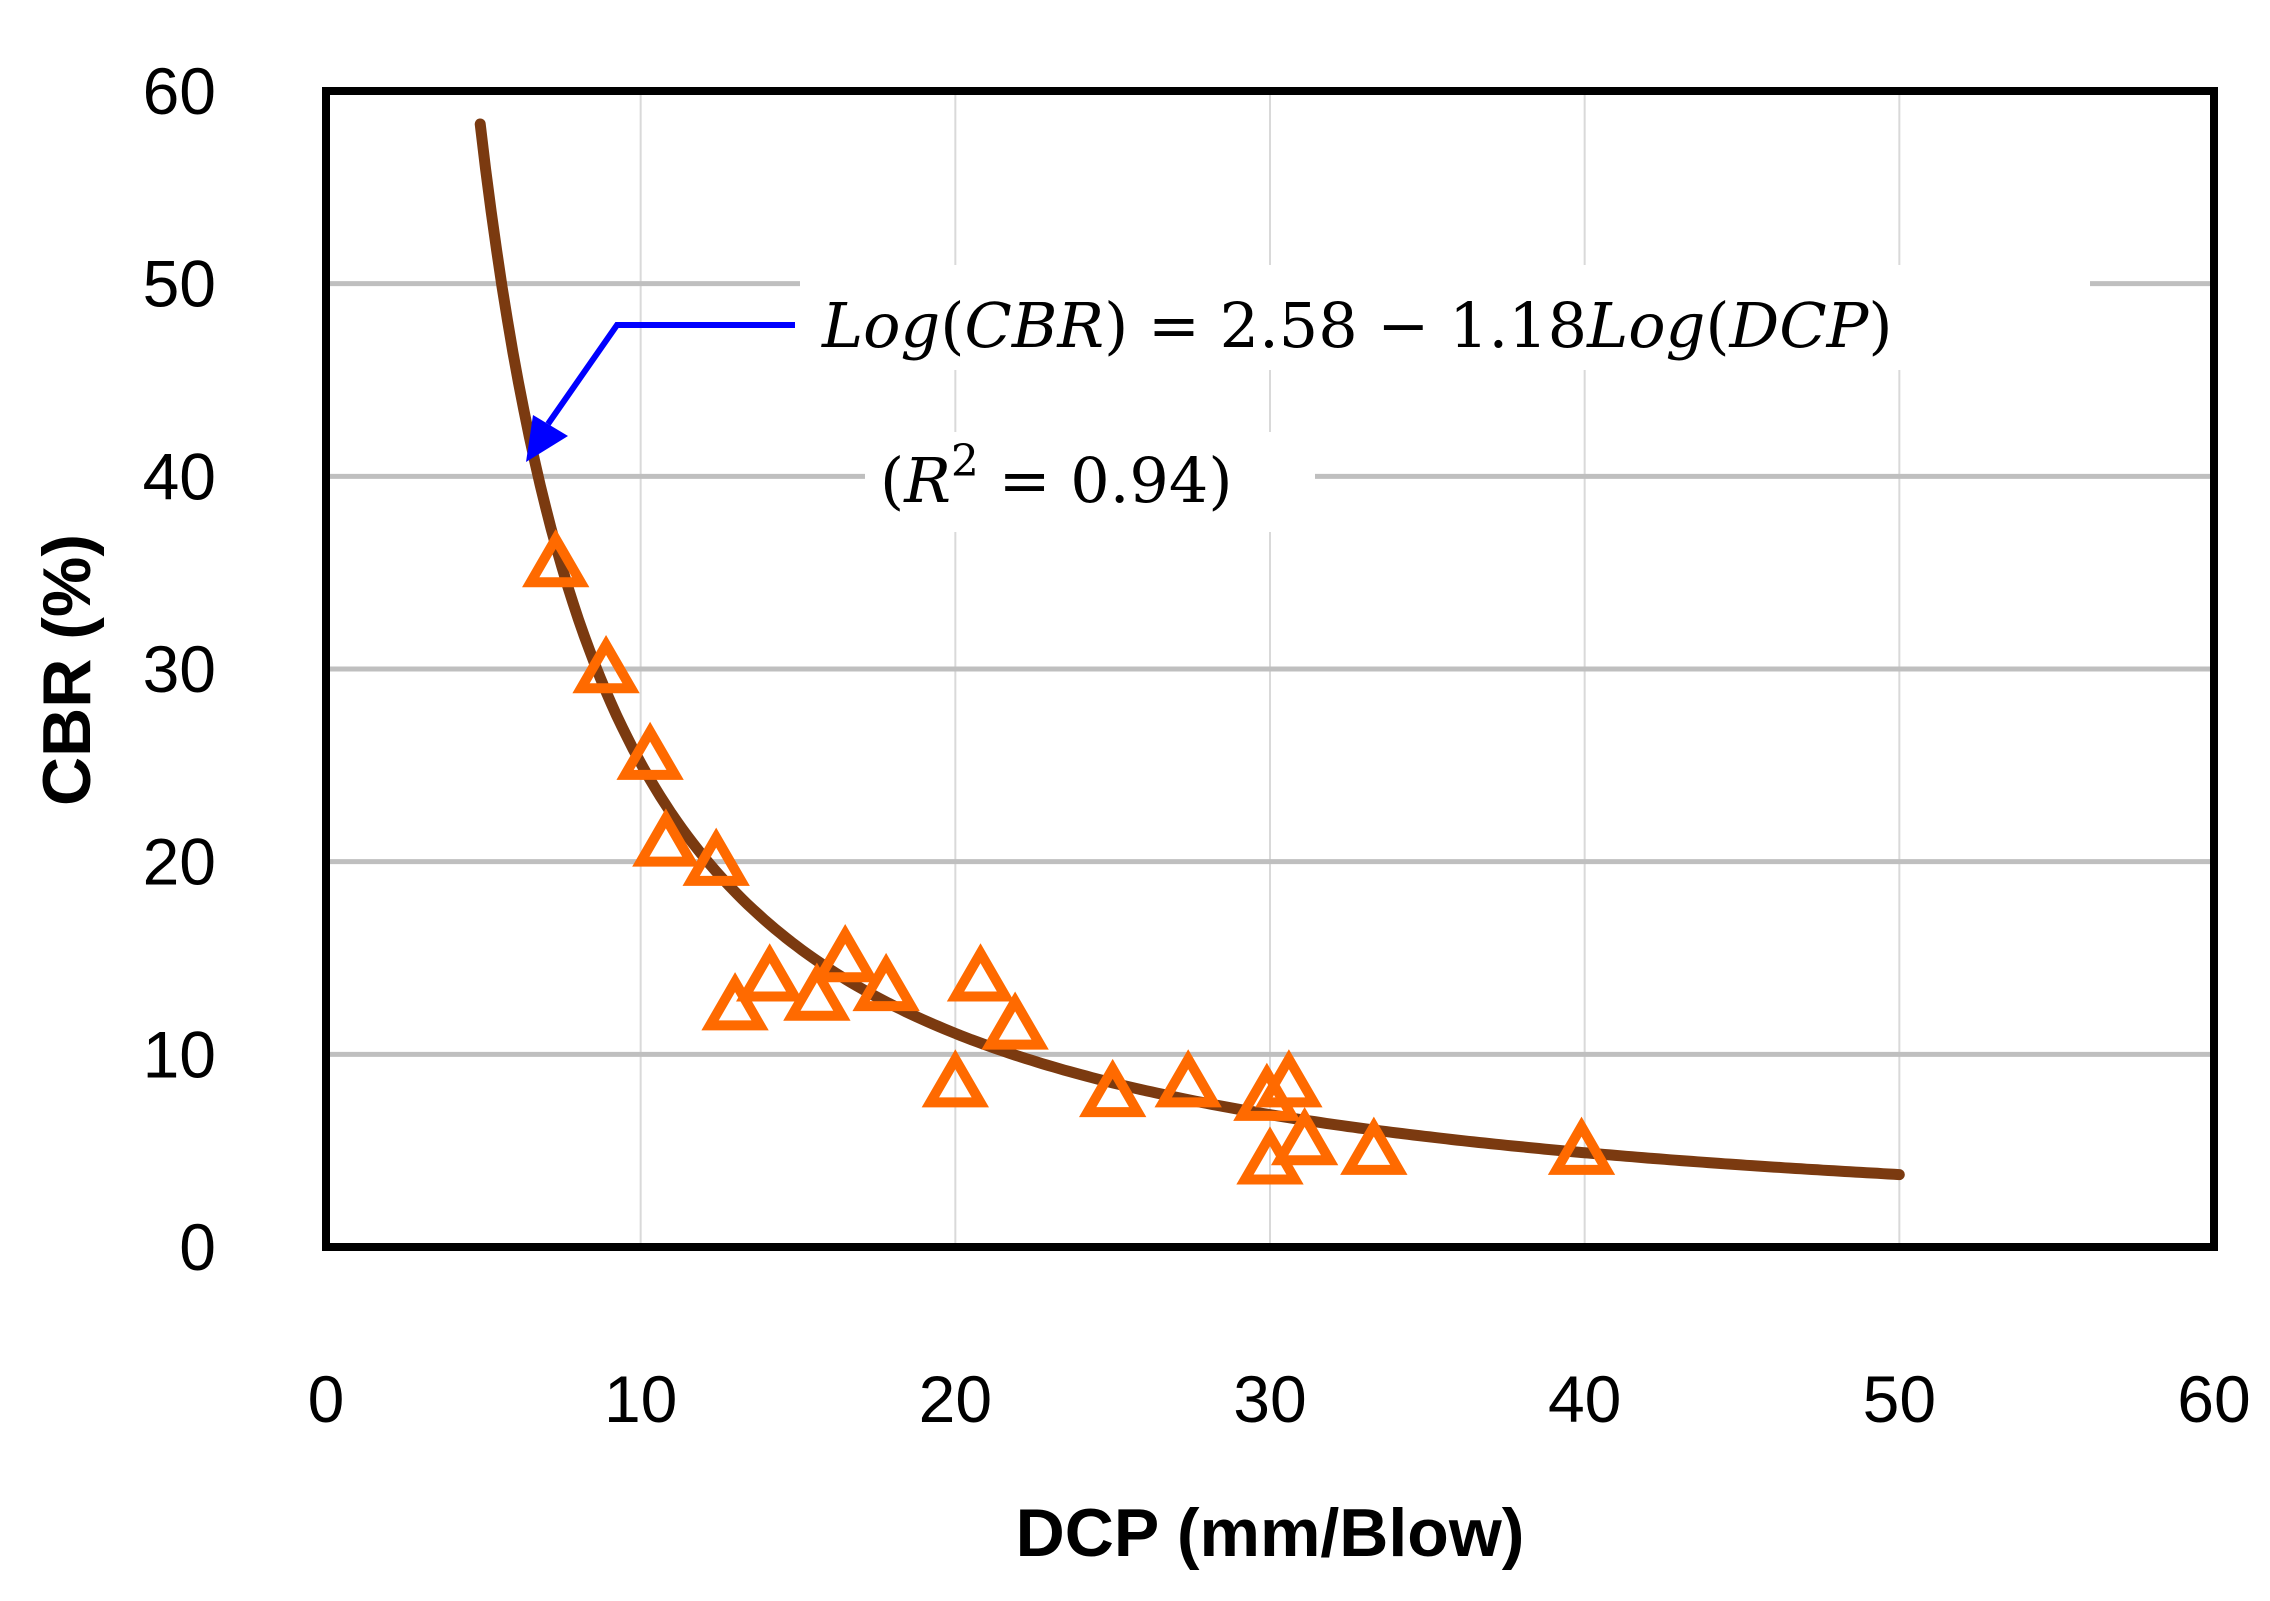 Image resolution: width=2270 pixels, height=1601 pixels. I want to click on r2-label: (R2 = 0.94), so click(1056, 476).